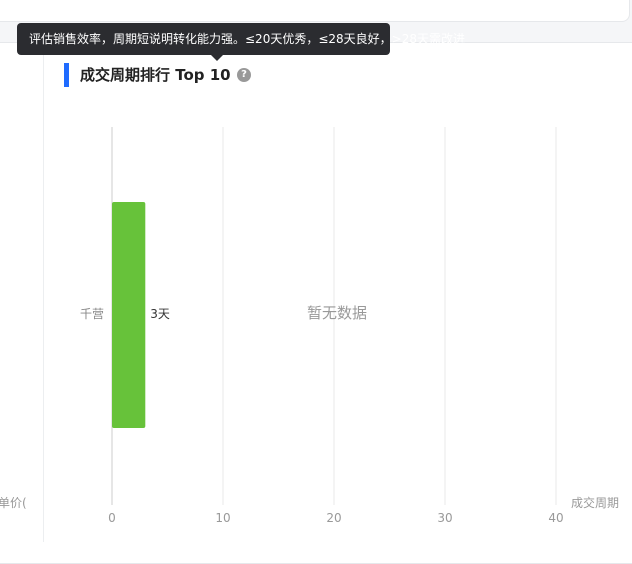 The height and width of the screenshot is (564, 632). What do you see at coordinates (244, 75) in the screenshot?
I see `question-circle-icon: ?` at bounding box center [244, 75].